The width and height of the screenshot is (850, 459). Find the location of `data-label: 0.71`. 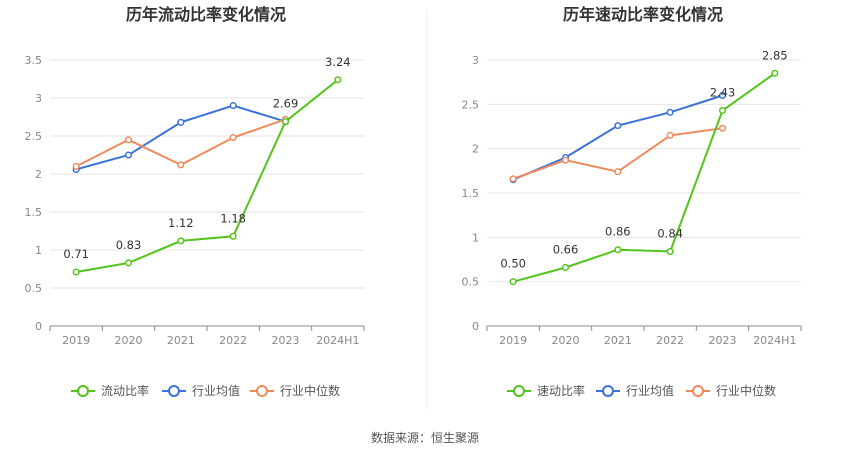

data-label: 0.71 is located at coordinates (76, 254).